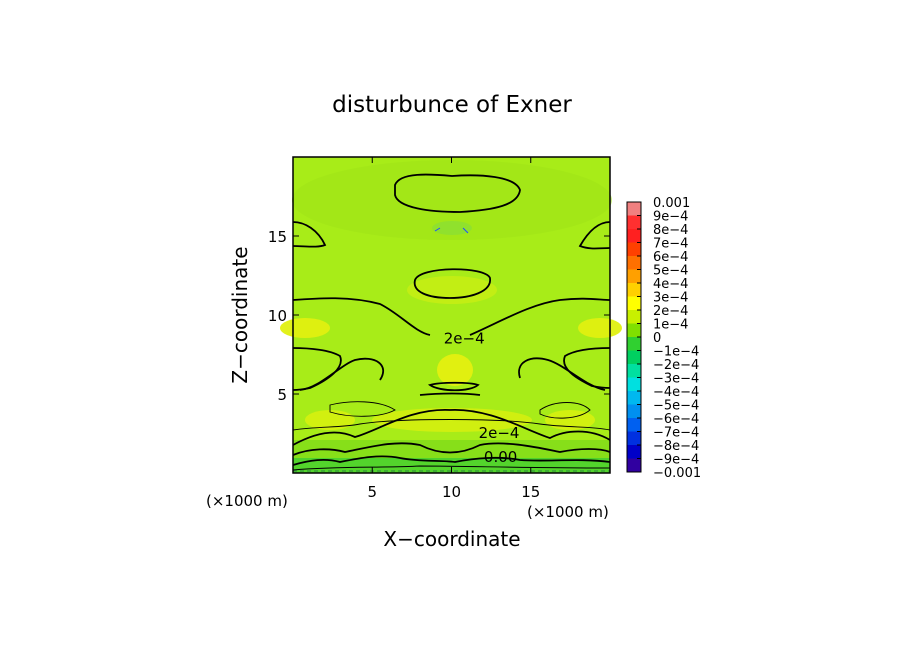 Image resolution: width=904 pixels, height=654 pixels. I want to click on colorbar-label: 9e−4, so click(670, 217).